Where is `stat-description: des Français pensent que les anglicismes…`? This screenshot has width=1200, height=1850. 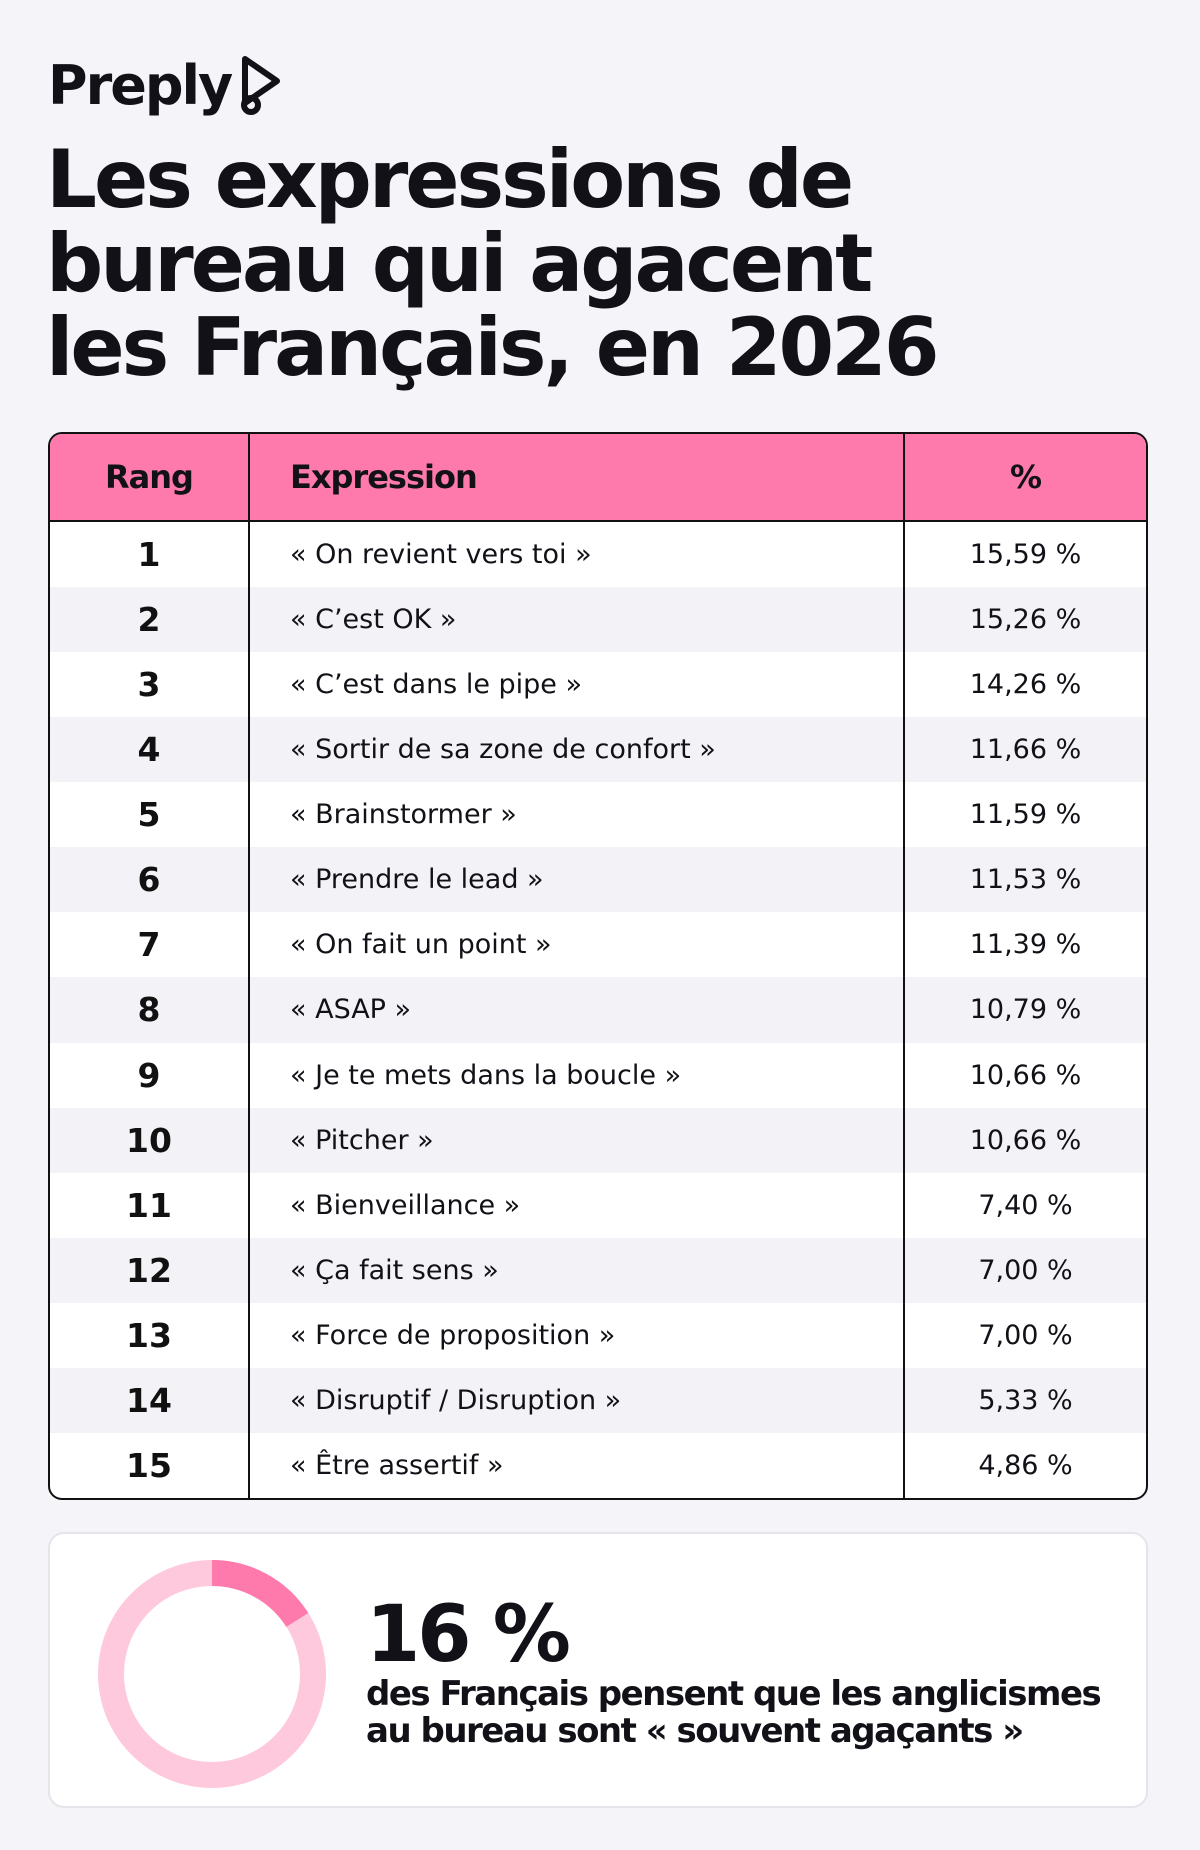
stat-description: des Français pensent que les anglicismes… is located at coordinates (746, 1713).